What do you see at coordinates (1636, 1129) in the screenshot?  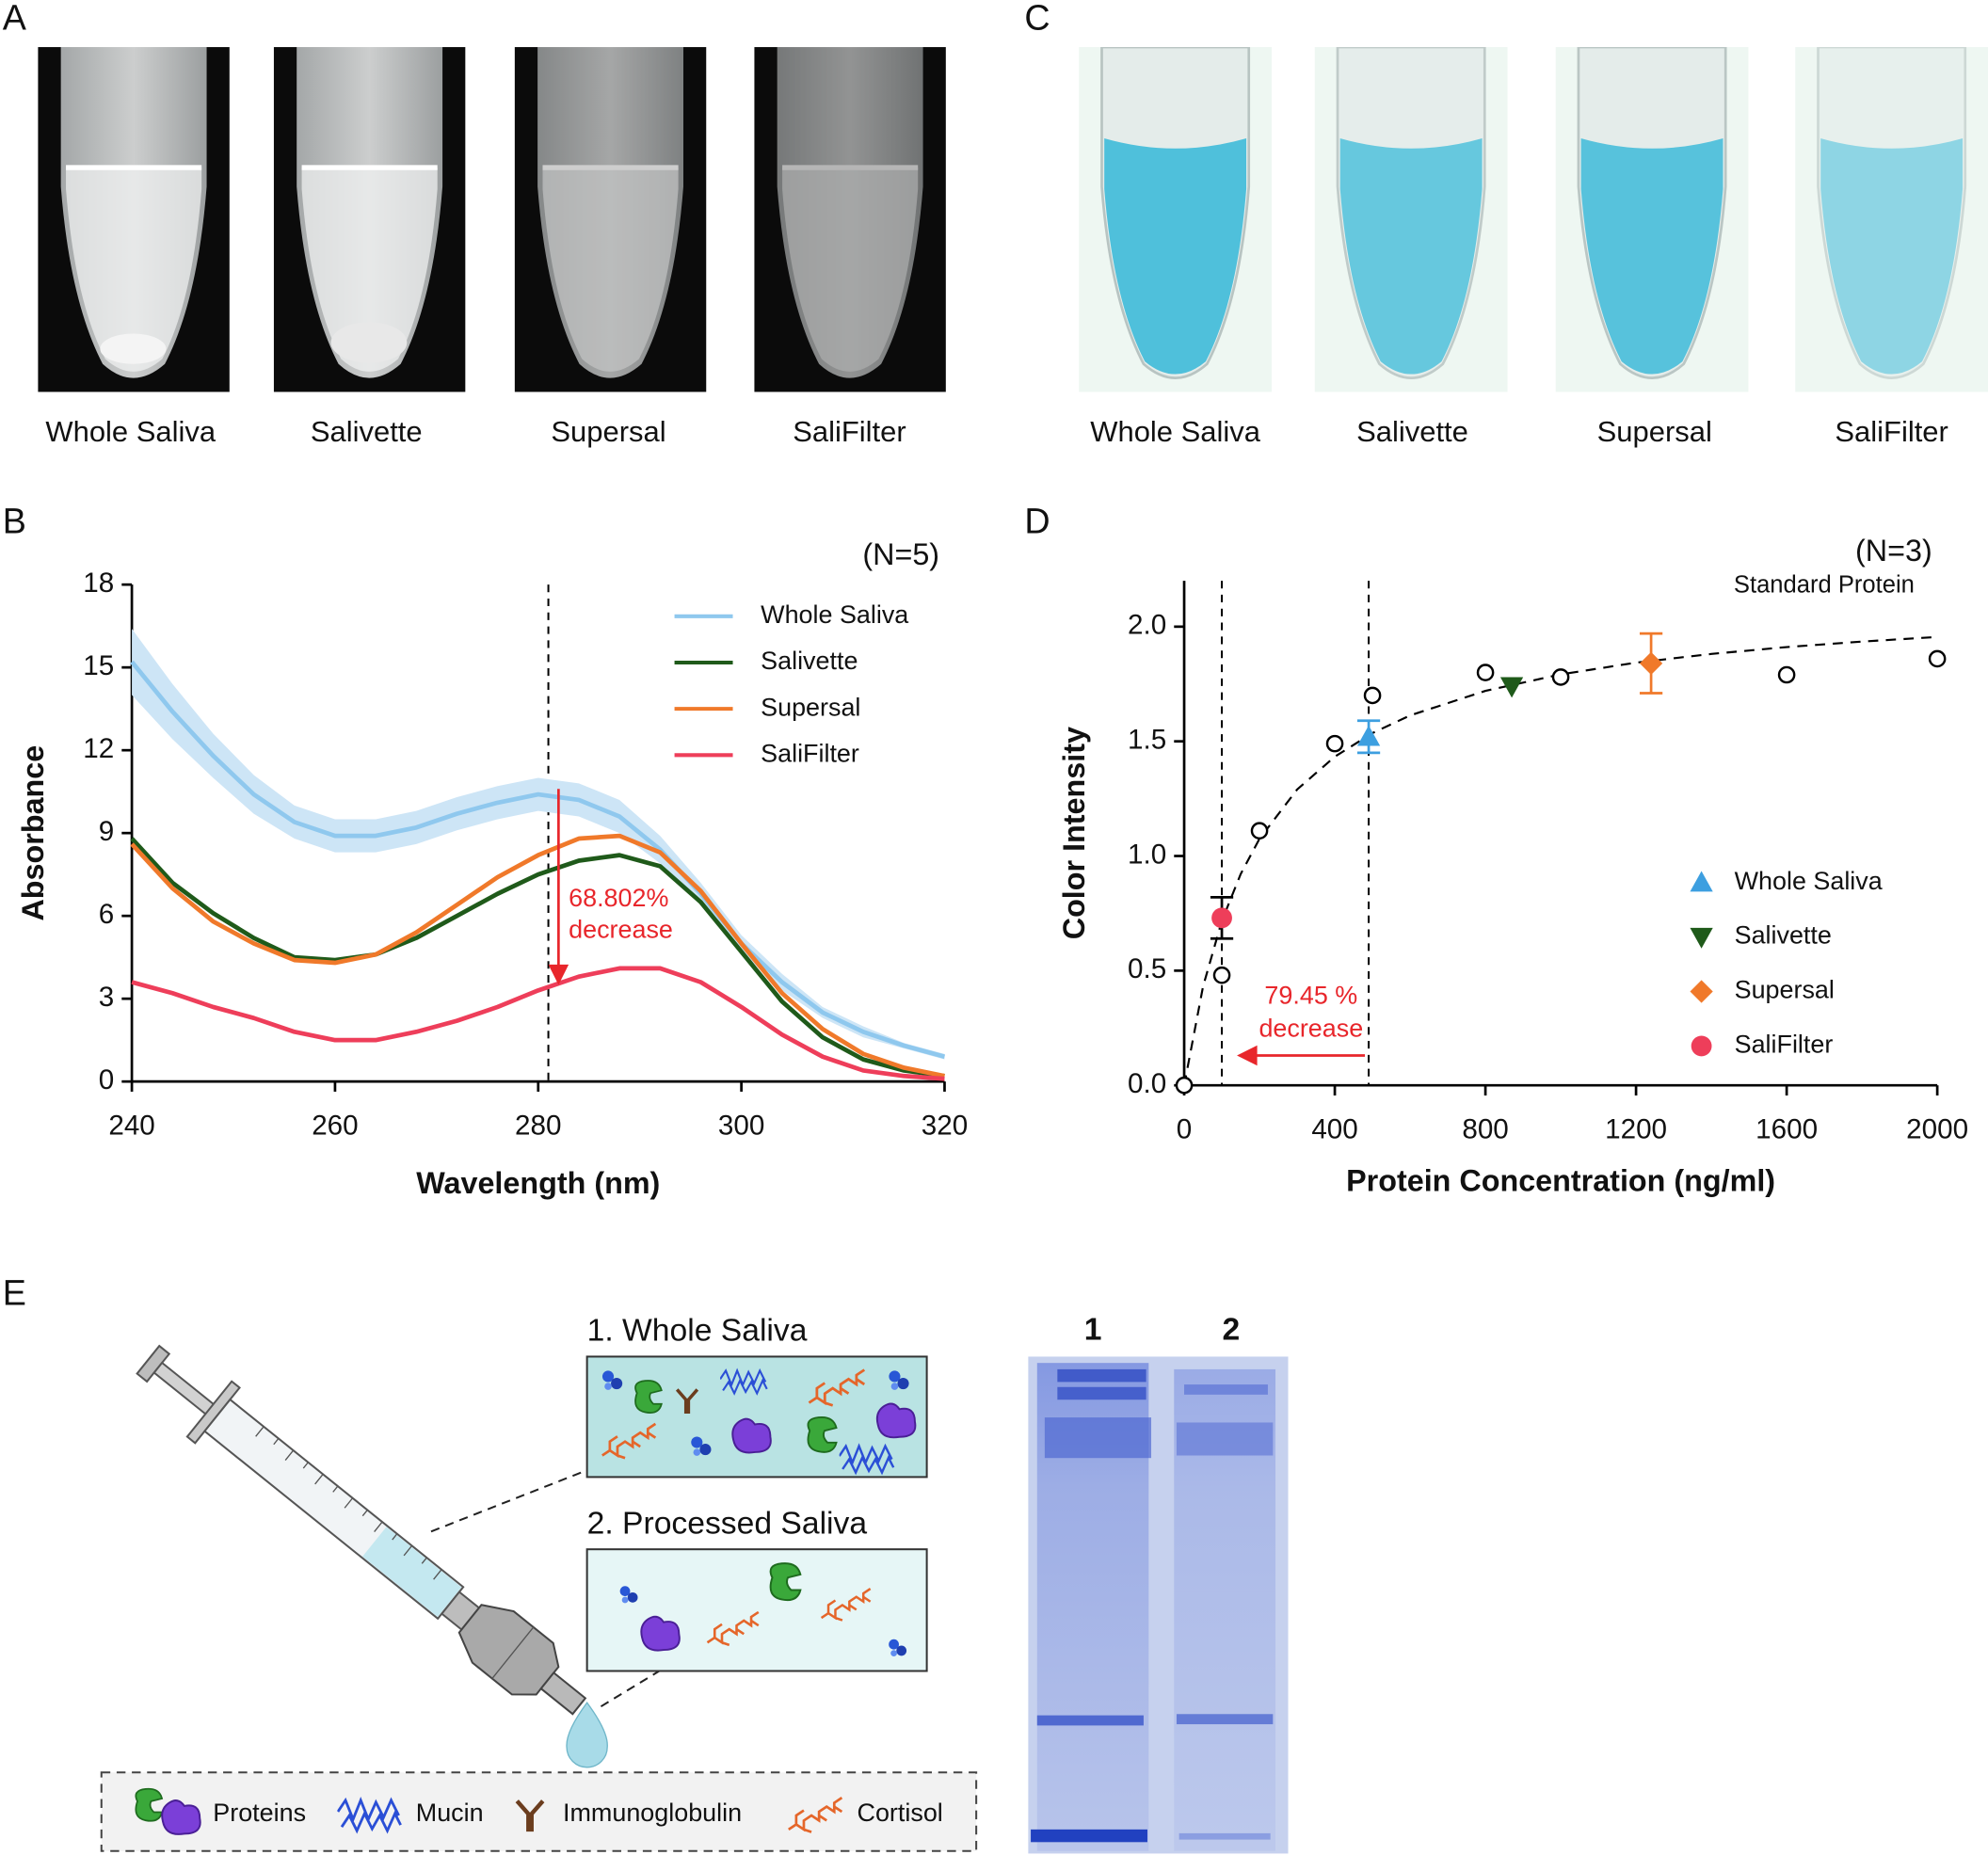 I see `x-tick-label: 1200` at bounding box center [1636, 1129].